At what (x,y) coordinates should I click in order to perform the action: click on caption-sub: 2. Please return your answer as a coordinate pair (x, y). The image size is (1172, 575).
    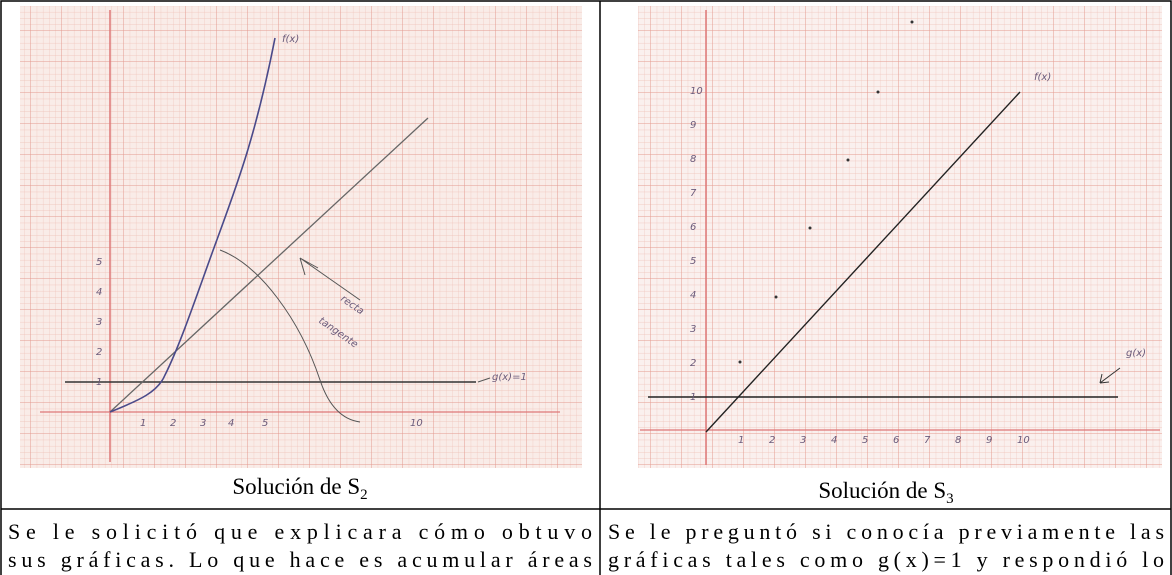
    Looking at the image, I should click on (364, 495).